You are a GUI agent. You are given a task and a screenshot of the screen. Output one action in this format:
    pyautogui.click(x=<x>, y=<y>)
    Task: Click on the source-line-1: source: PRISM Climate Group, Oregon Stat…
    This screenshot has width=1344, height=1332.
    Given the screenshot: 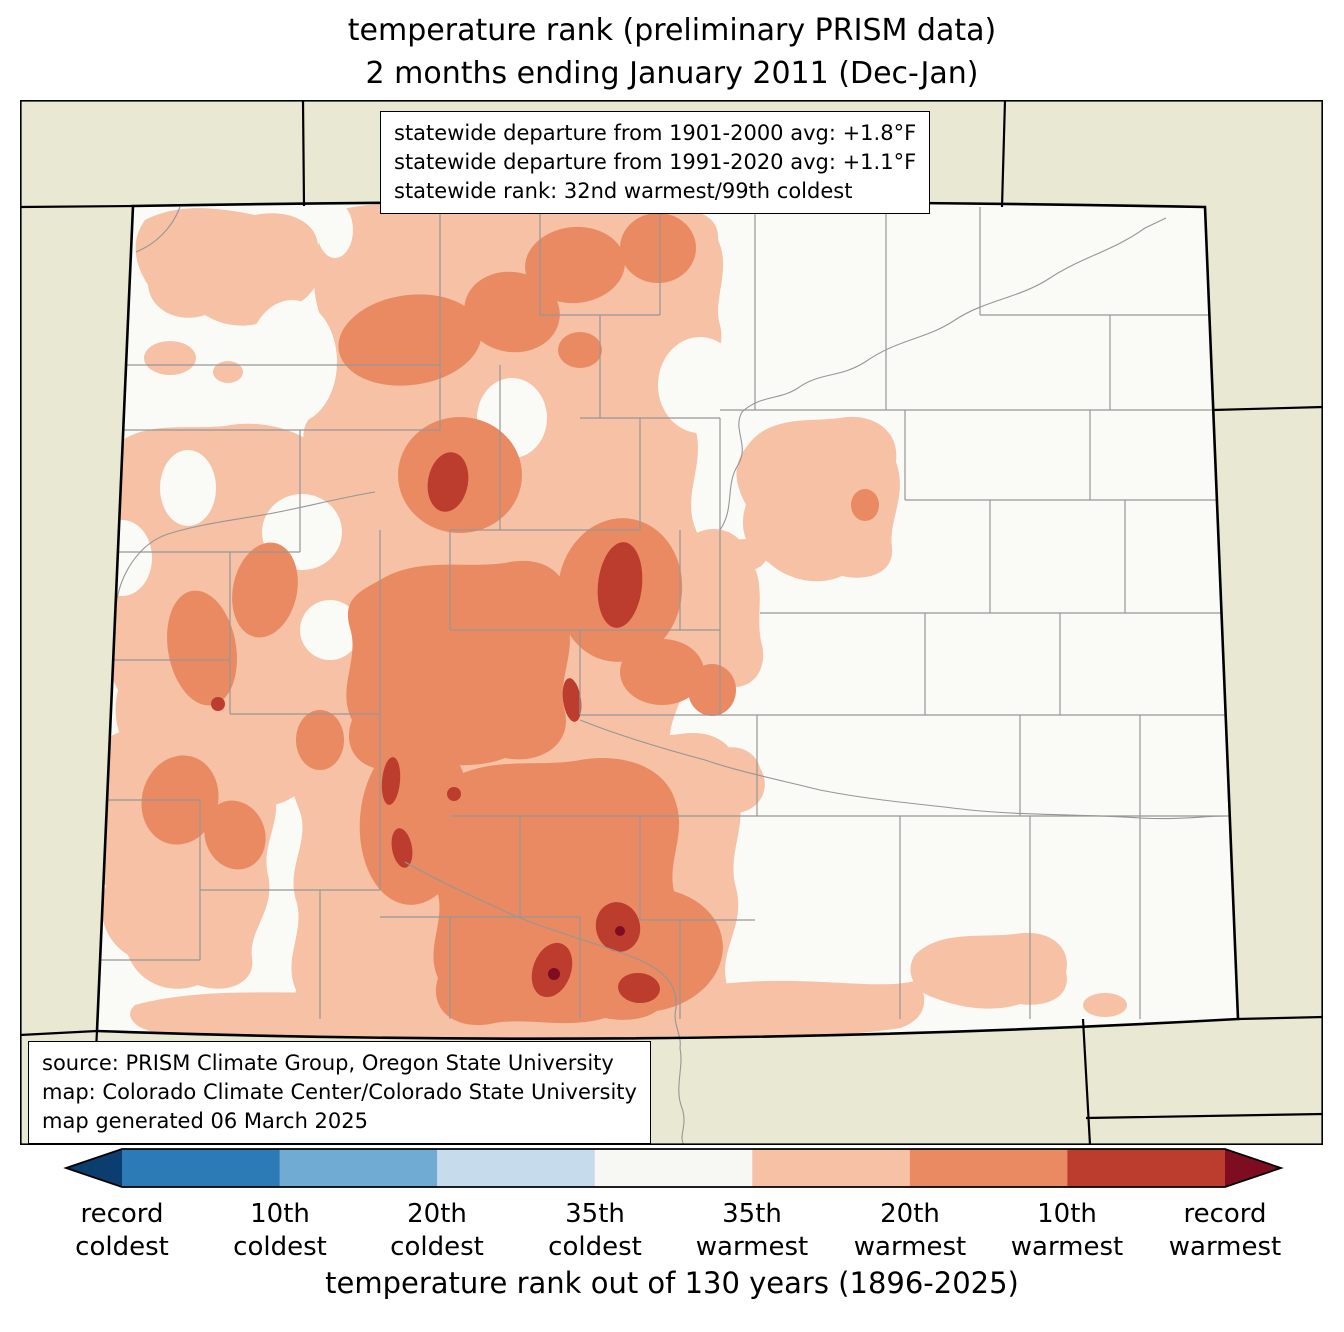 What is the action you would take?
    pyautogui.click(x=328, y=1063)
    